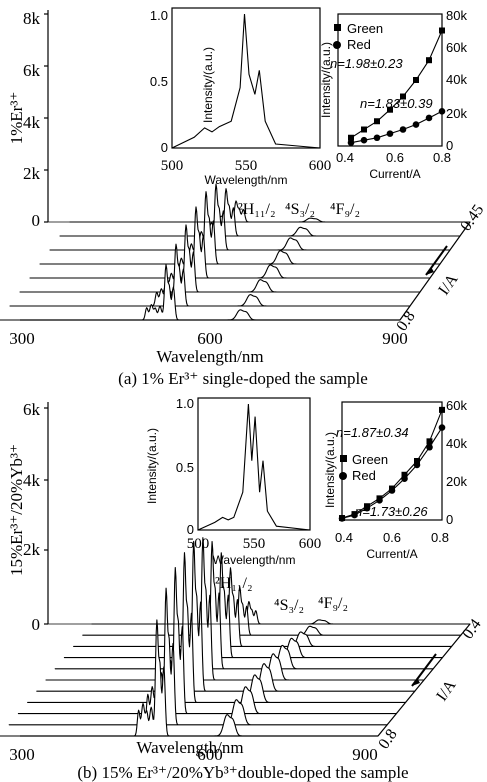 The width and height of the screenshot is (487, 782). Describe the element at coordinates (456, 47) in the screenshot. I see `a-pow-ytick: 60k` at that location.